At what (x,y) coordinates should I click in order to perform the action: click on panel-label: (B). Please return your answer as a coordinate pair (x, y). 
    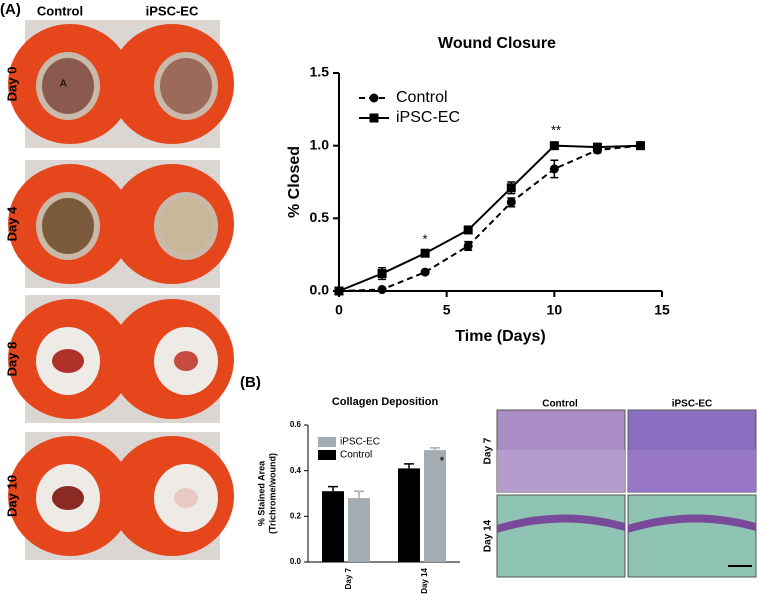
    Looking at the image, I should click on (250, 382).